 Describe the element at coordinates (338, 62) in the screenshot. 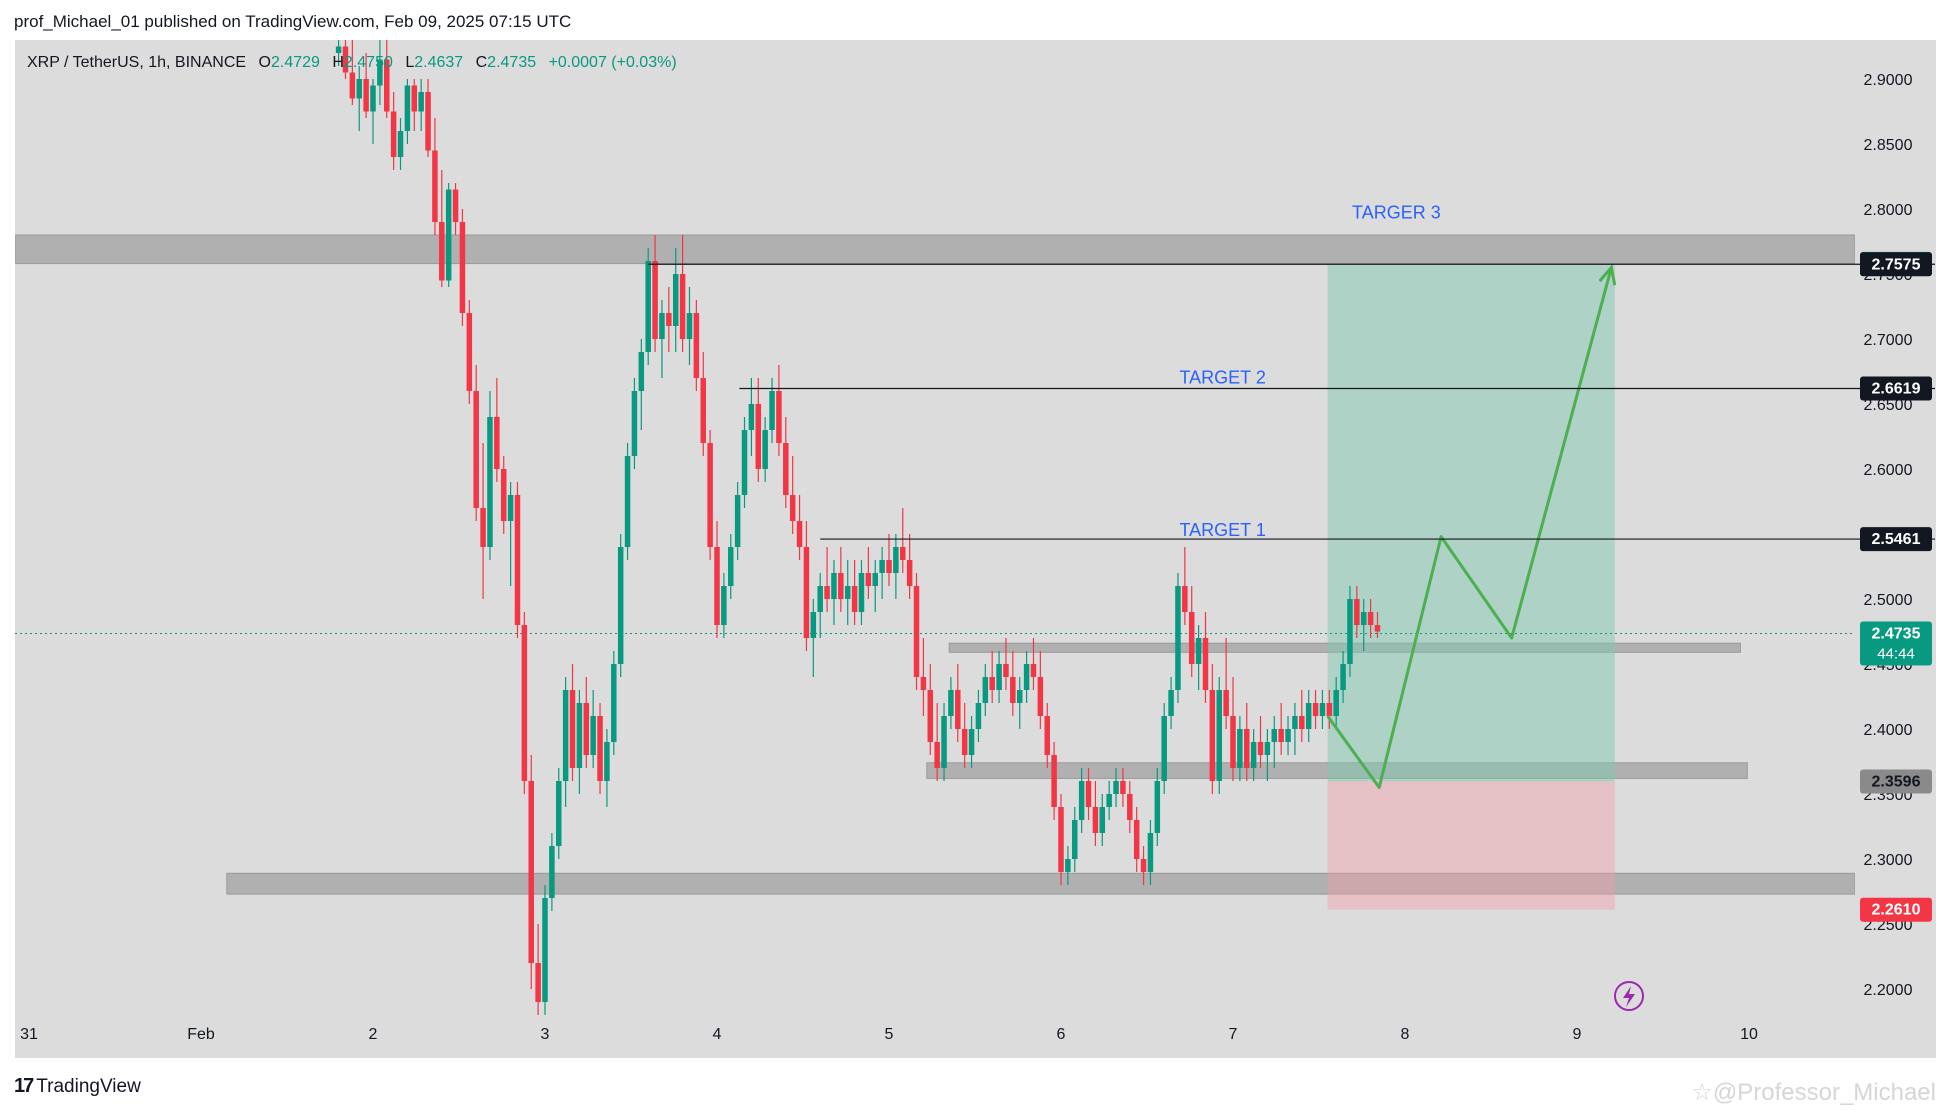

I see `high-label: H` at that location.